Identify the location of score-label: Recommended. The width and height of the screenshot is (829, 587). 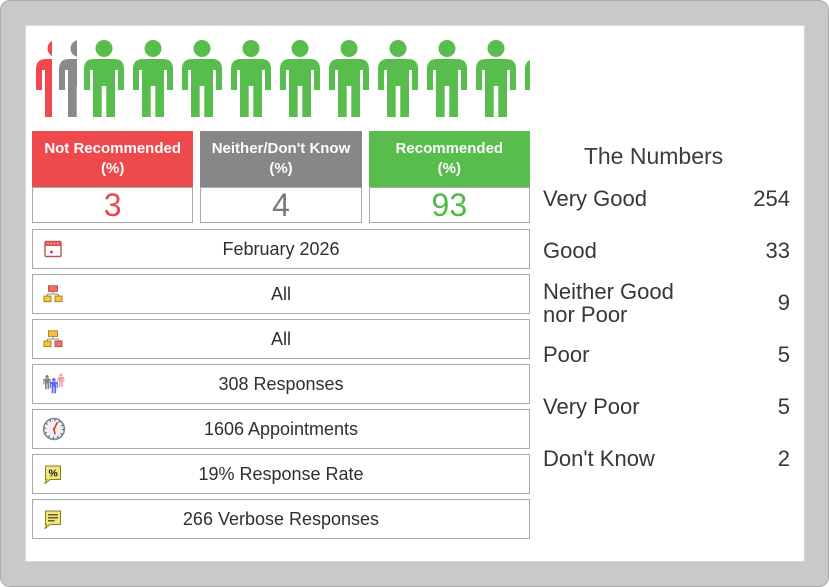
(449, 148).